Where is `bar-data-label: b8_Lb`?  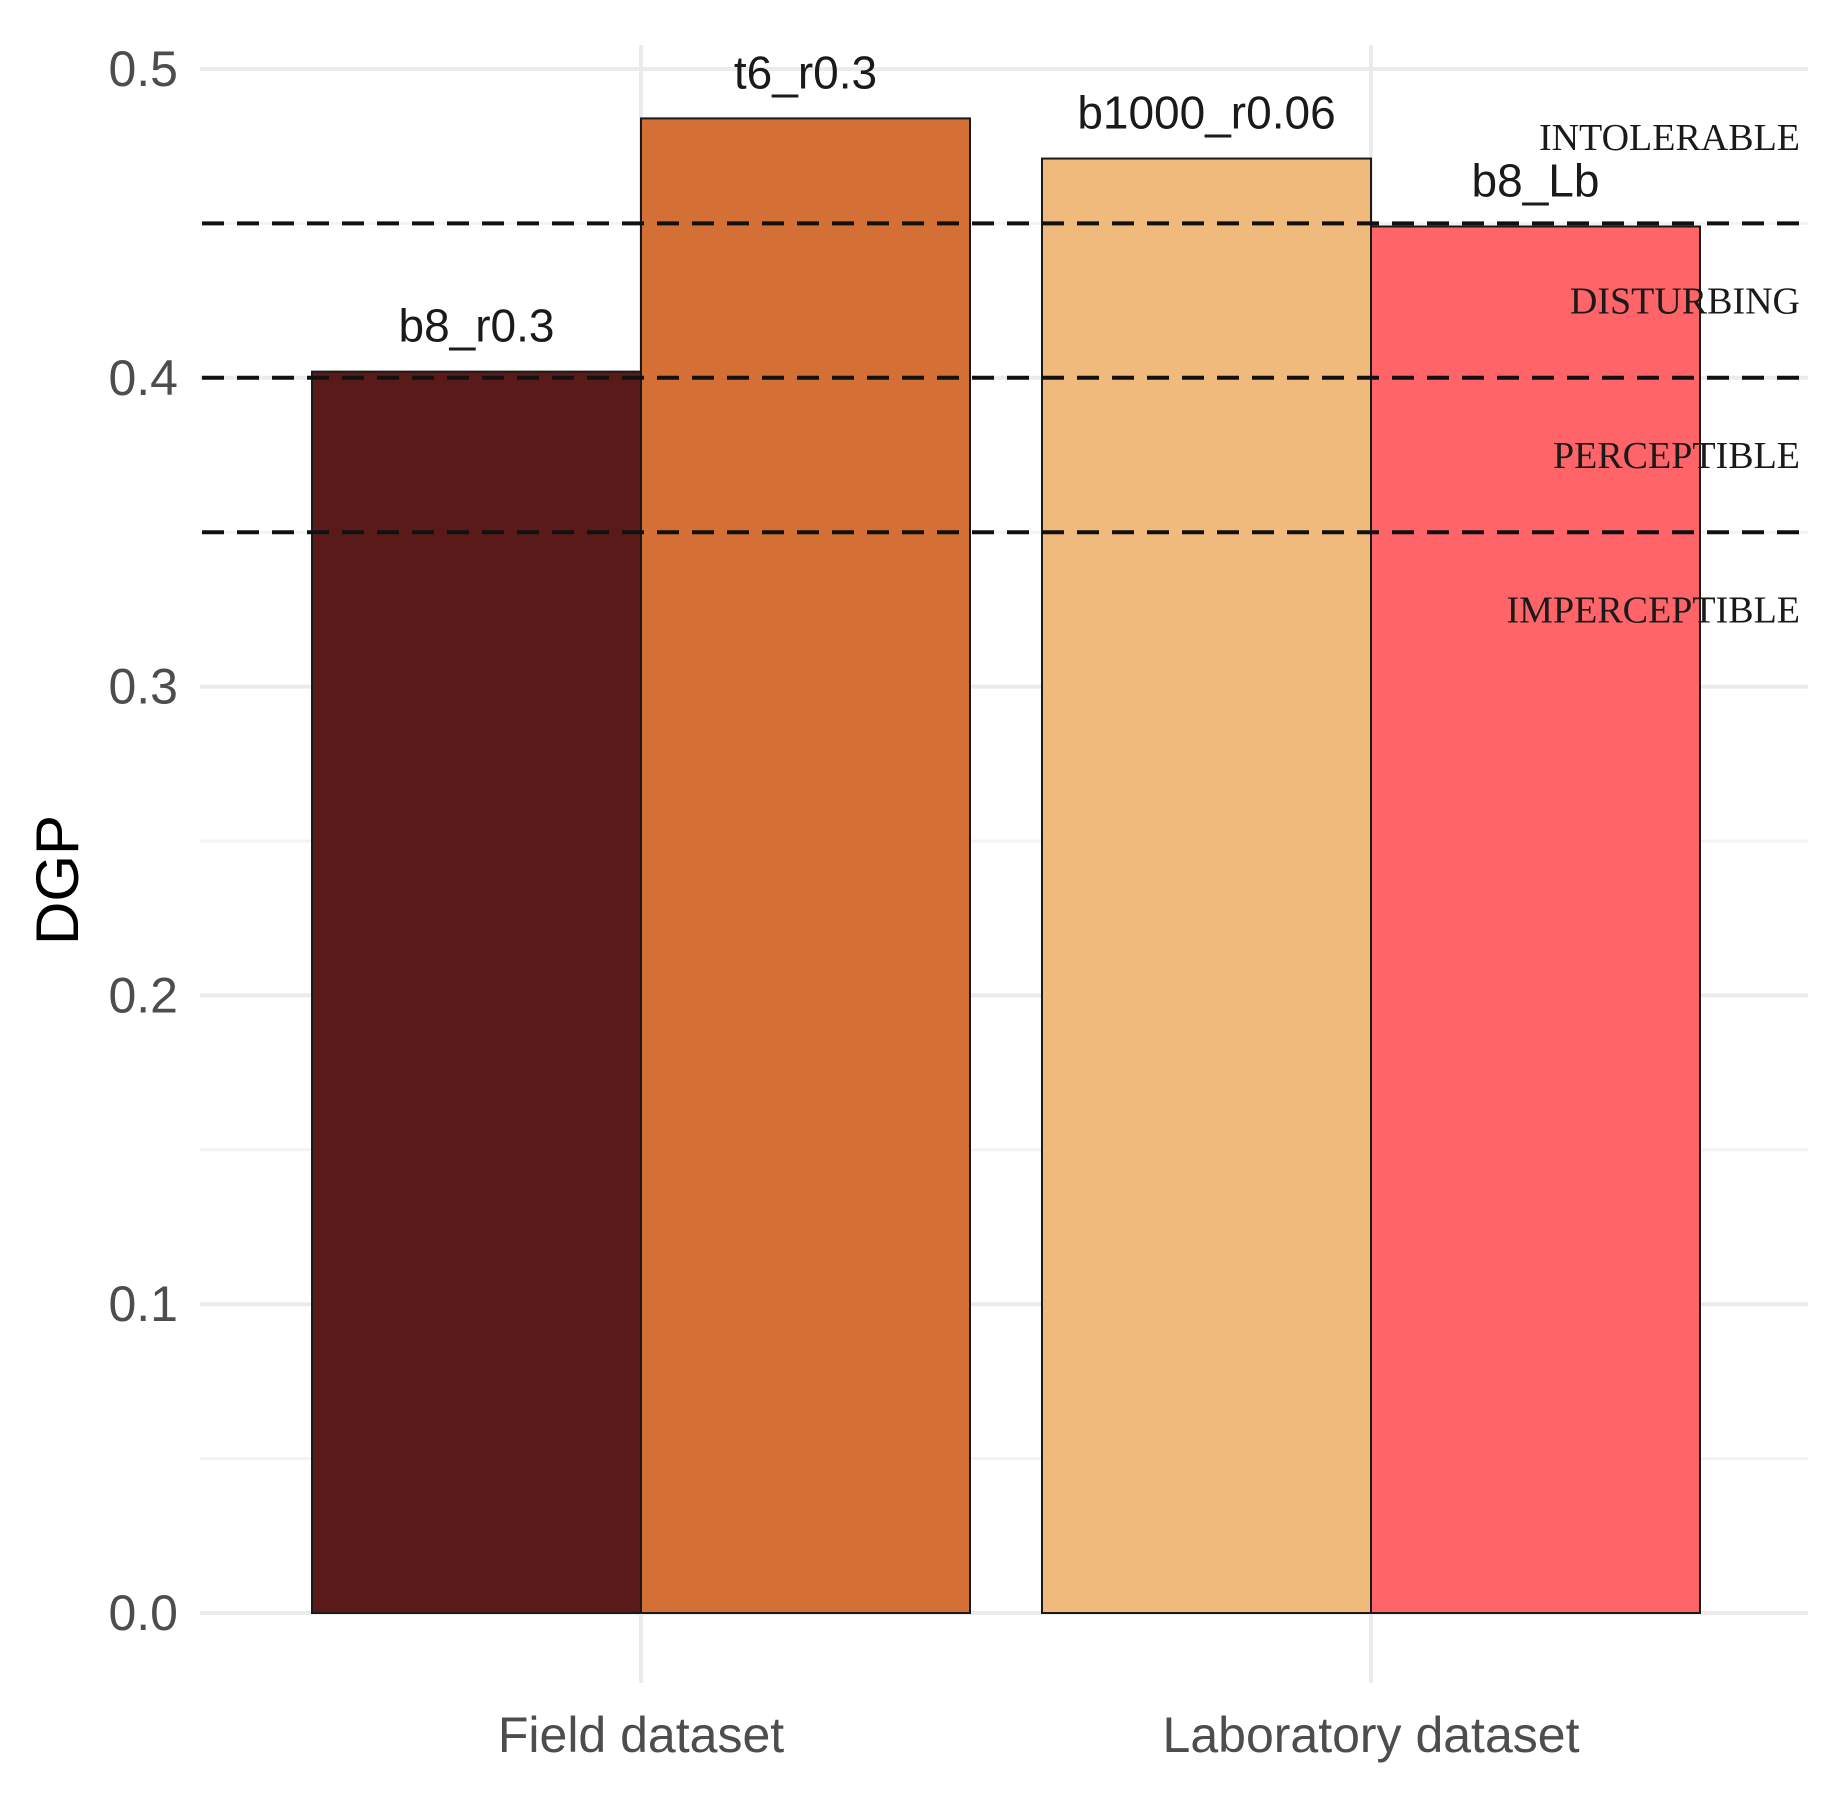 bar-data-label: b8_Lb is located at coordinates (1536, 180).